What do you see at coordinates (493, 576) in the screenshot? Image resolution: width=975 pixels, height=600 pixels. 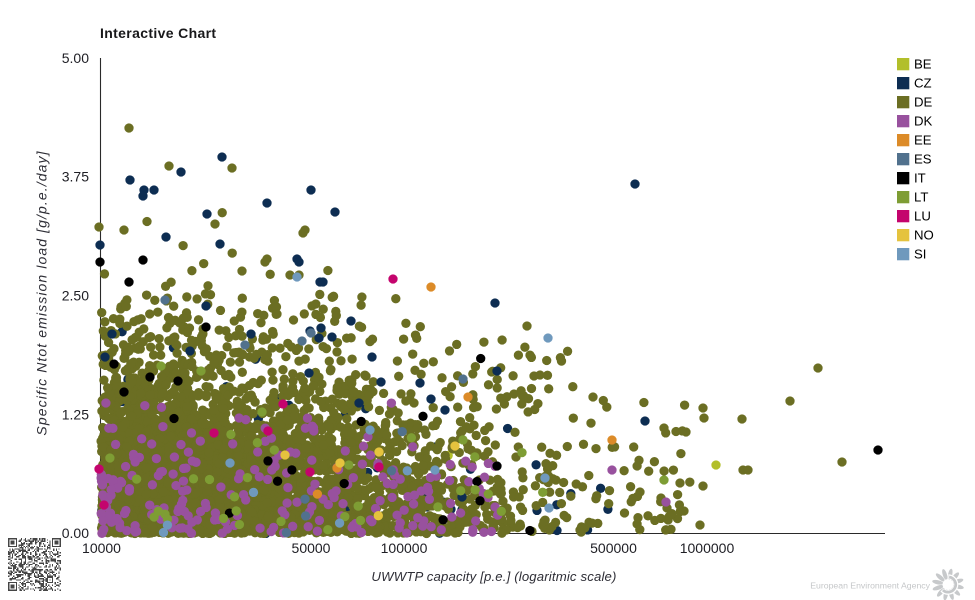 I see `svg-text:UWWTP capacity [p.e.] (logarit: UWWTP capacity [p.e.] (logaritmic scale)` at bounding box center [493, 576].